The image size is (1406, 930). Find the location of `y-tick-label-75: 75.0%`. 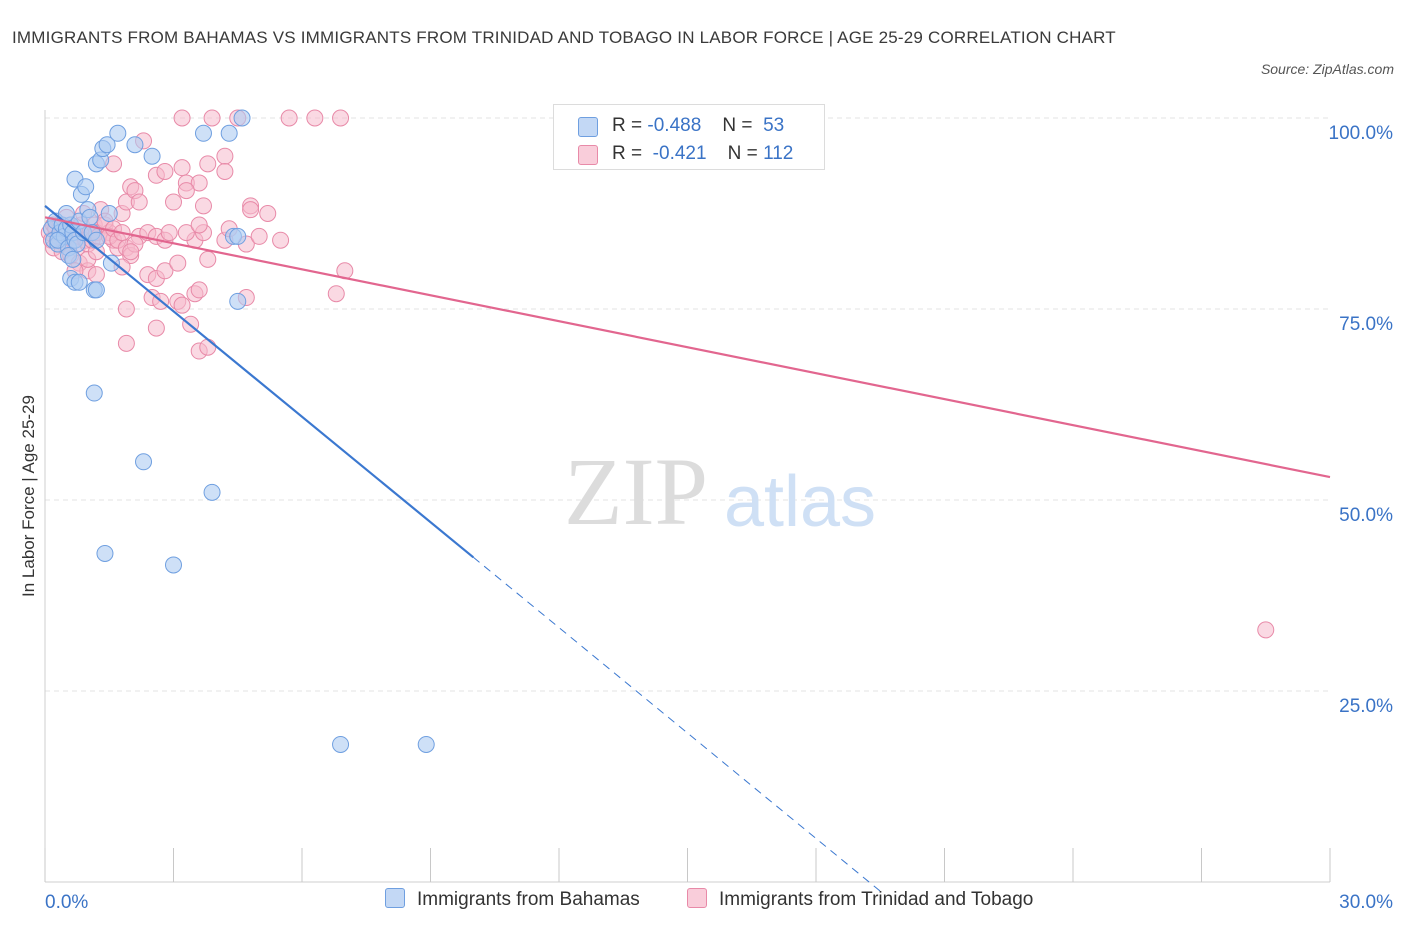

y-tick-label-75: 75.0% is located at coordinates (1366, 324).